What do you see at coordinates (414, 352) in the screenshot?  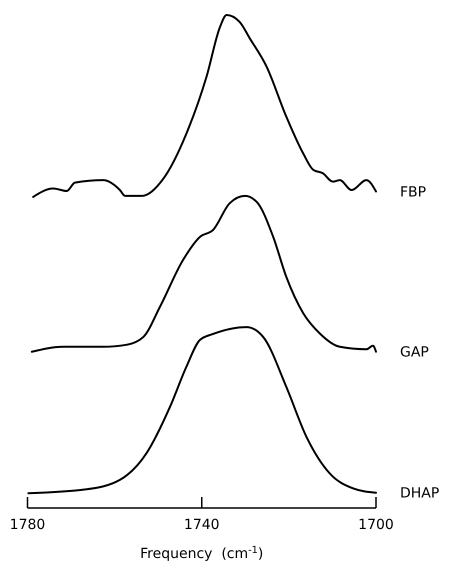 I see `series-label: GAP` at bounding box center [414, 352].